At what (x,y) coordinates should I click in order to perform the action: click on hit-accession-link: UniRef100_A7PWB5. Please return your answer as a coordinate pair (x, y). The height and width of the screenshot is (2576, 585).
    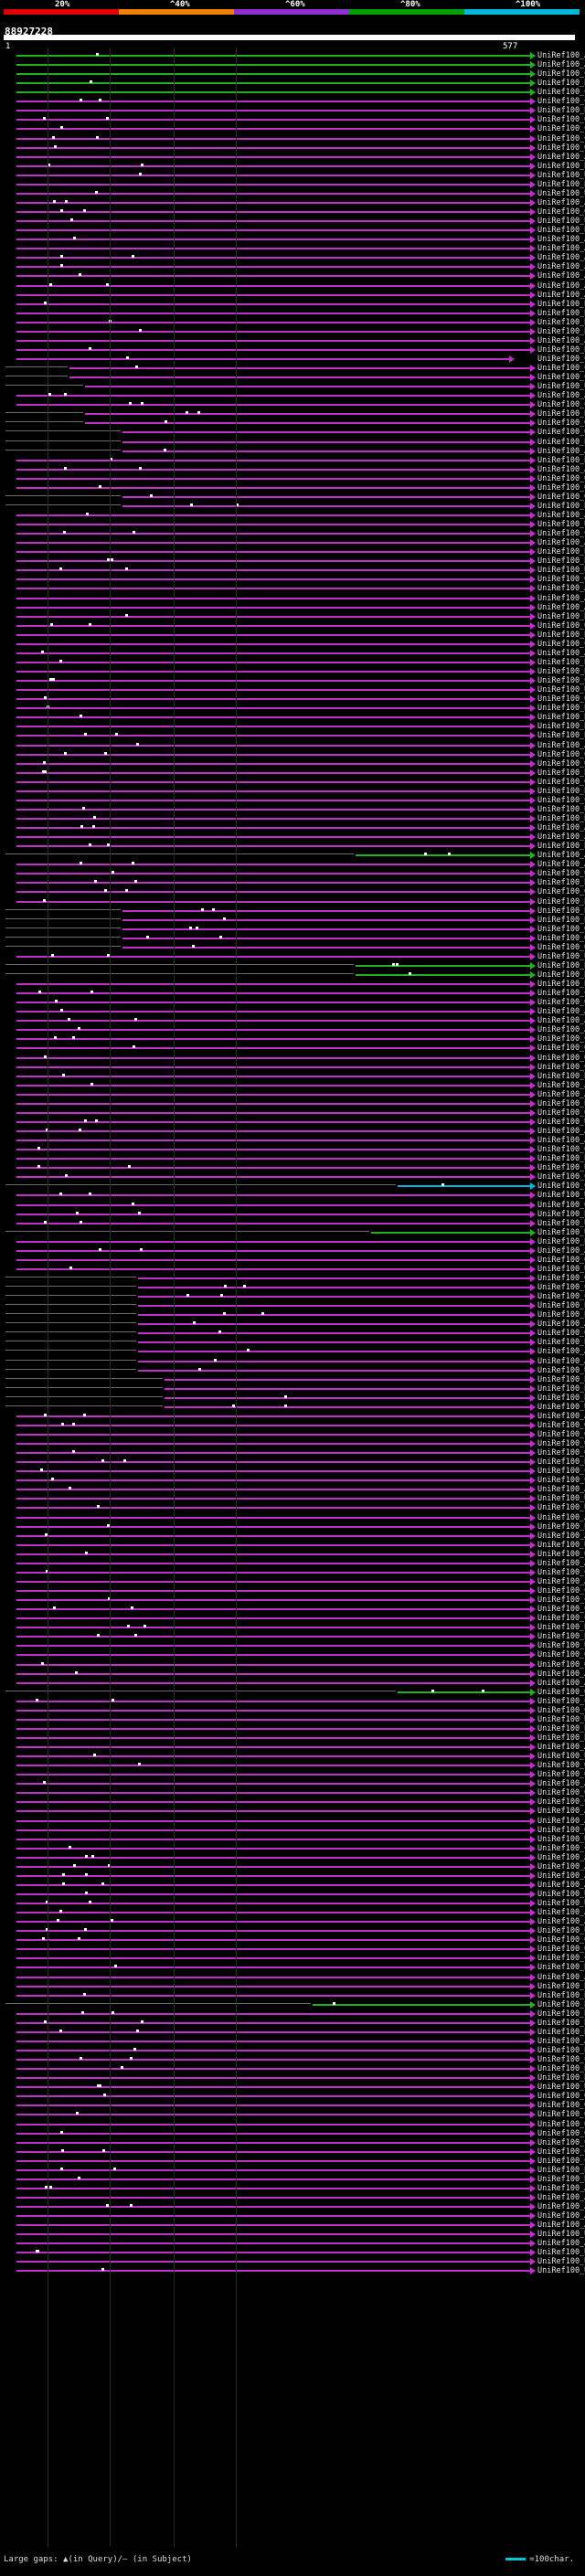
    Looking at the image, I should click on (561, 469).